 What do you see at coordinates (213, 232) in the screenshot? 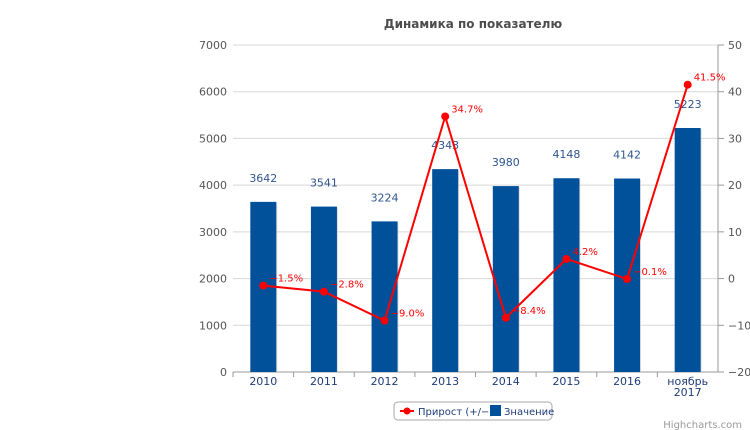
I see `y-left-tick-label: 3000` at bounding box center [213, 232].